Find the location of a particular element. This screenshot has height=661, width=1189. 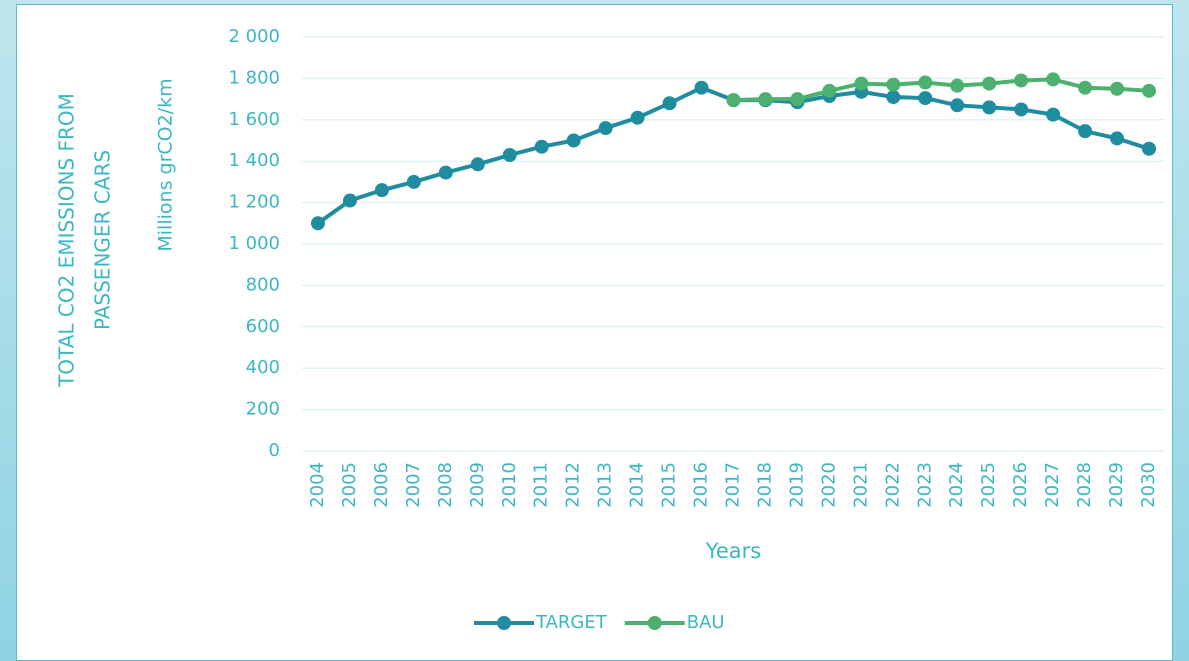

x-tick-label: 2005 is located at coordinates (349, 485).